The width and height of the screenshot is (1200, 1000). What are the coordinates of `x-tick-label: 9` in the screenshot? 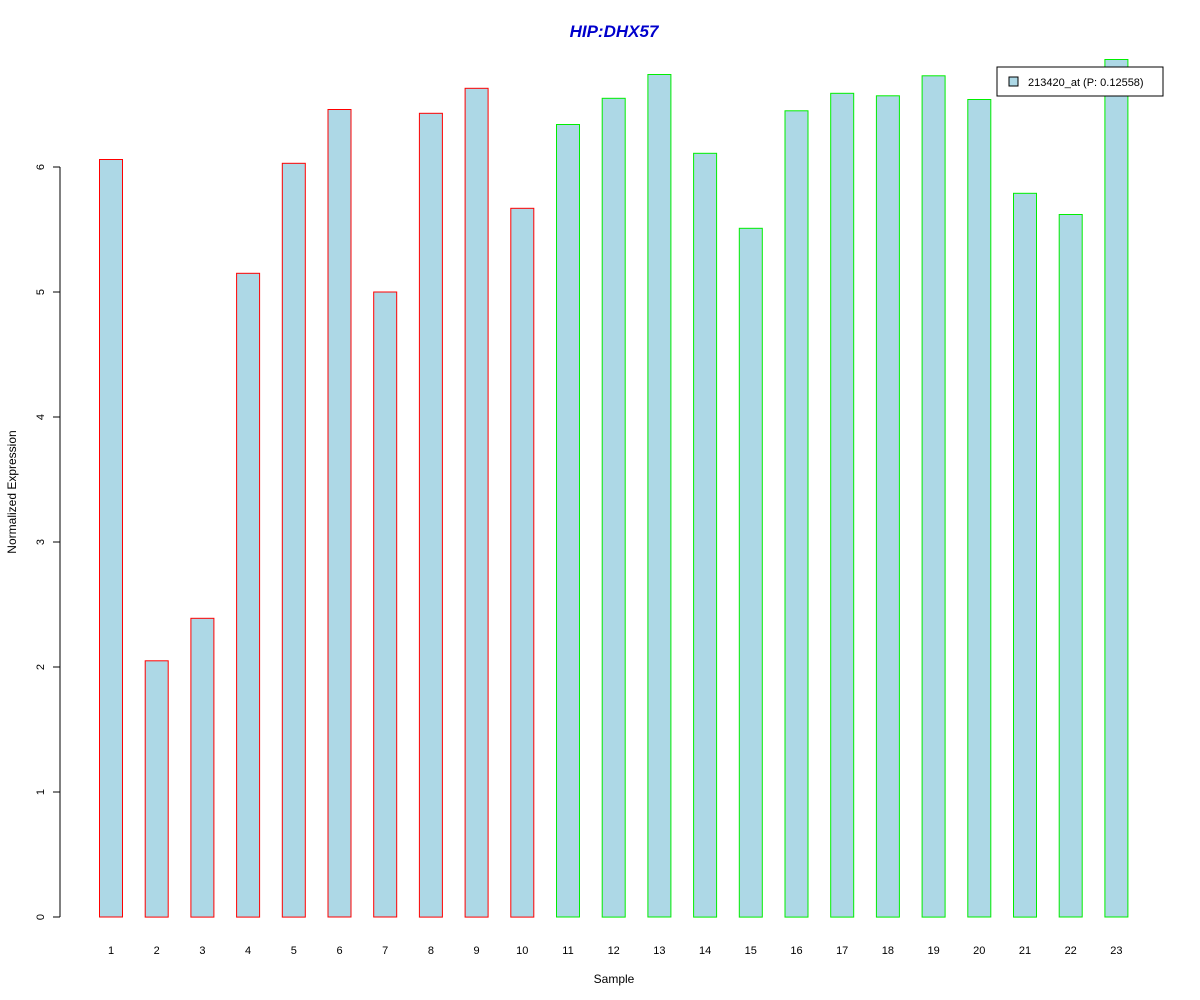 It's located at (477, 951).